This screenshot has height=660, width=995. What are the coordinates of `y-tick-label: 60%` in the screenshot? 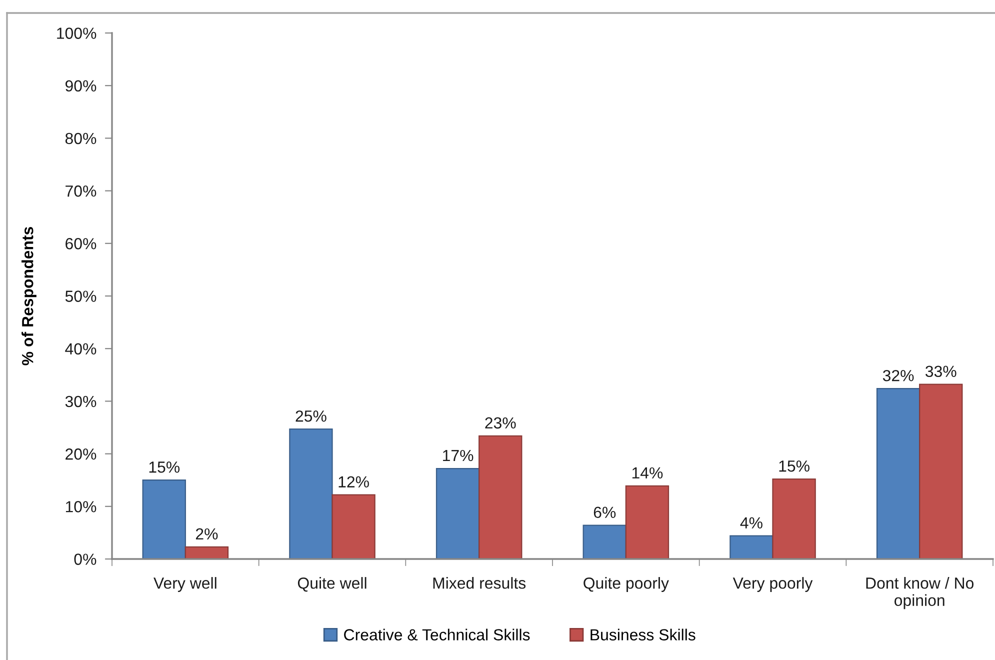 It's located at (81, 244).